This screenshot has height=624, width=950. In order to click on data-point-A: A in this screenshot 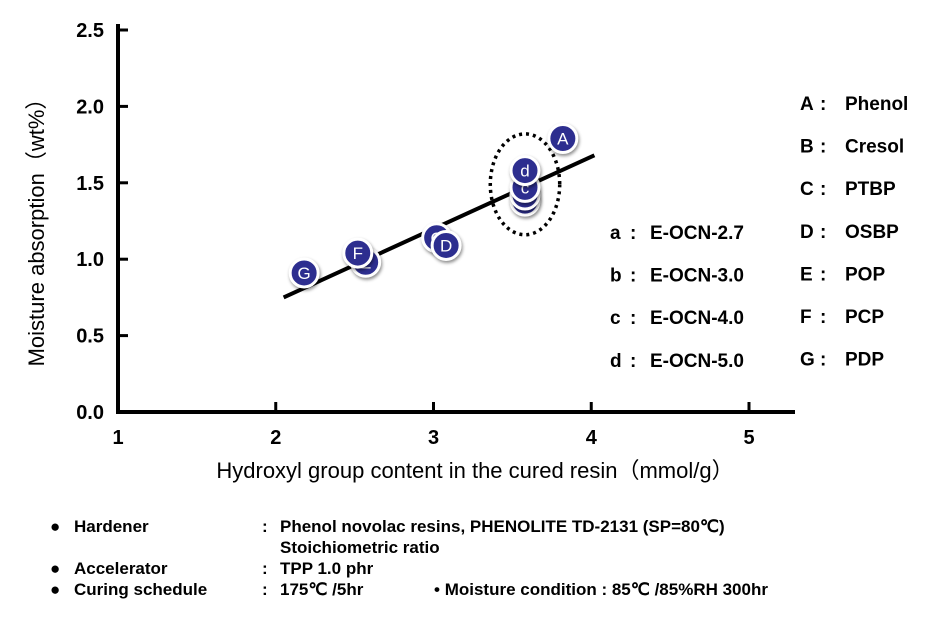, I will do `click(563, 138)`.